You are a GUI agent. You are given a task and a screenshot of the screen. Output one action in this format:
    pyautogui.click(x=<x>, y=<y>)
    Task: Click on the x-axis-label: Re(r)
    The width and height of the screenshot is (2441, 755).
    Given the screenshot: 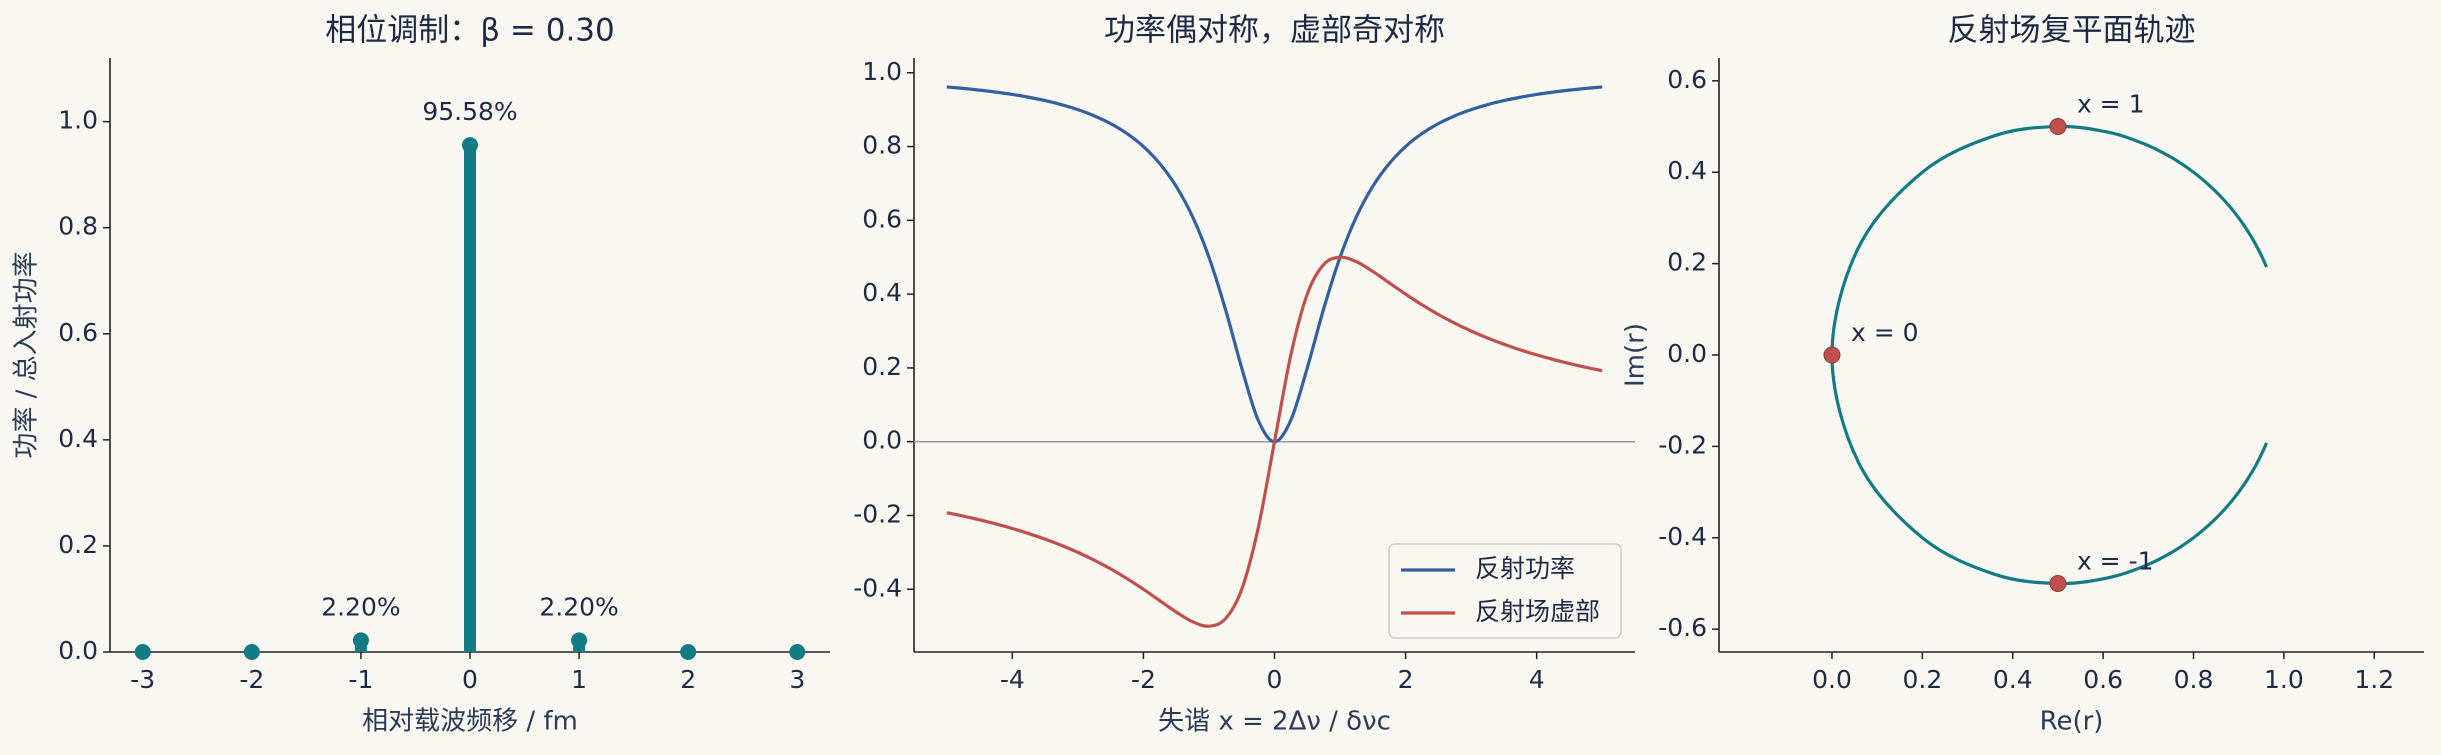 What is the action you would take?
    pyautogui.click(x=2072, y=722)
    